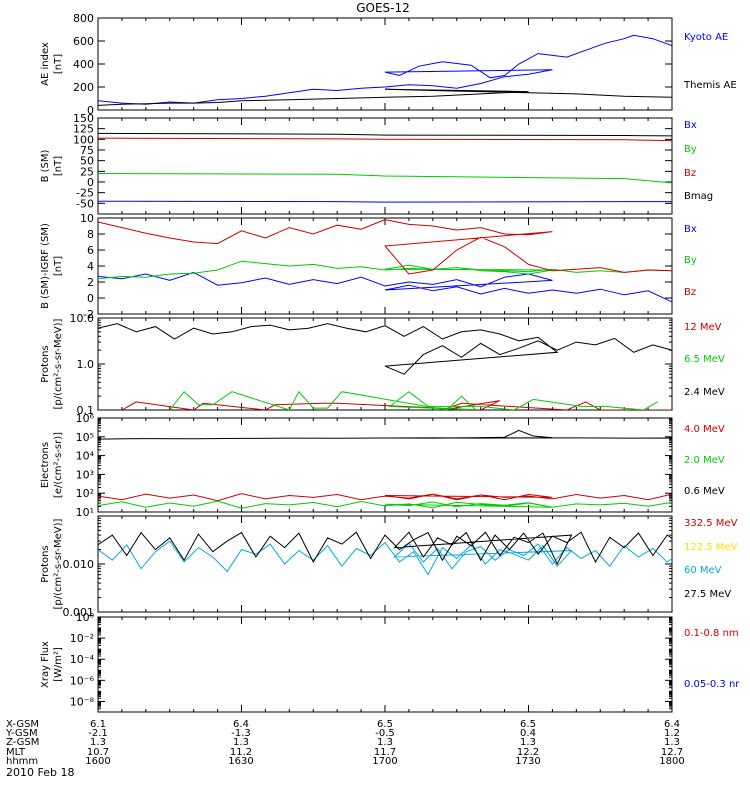 The image size is (750, 800). Describe the element at coordinates (45, 165) in the screenshot. I see `y-axis-label: B (SM)` at that location.